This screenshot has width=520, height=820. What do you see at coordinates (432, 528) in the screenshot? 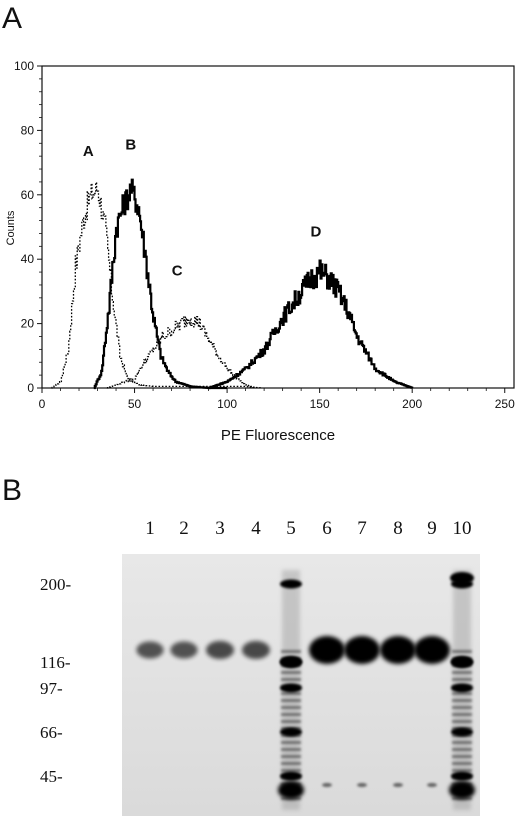
I see `lane-label-9: 9` at bounding box center [432, 528].